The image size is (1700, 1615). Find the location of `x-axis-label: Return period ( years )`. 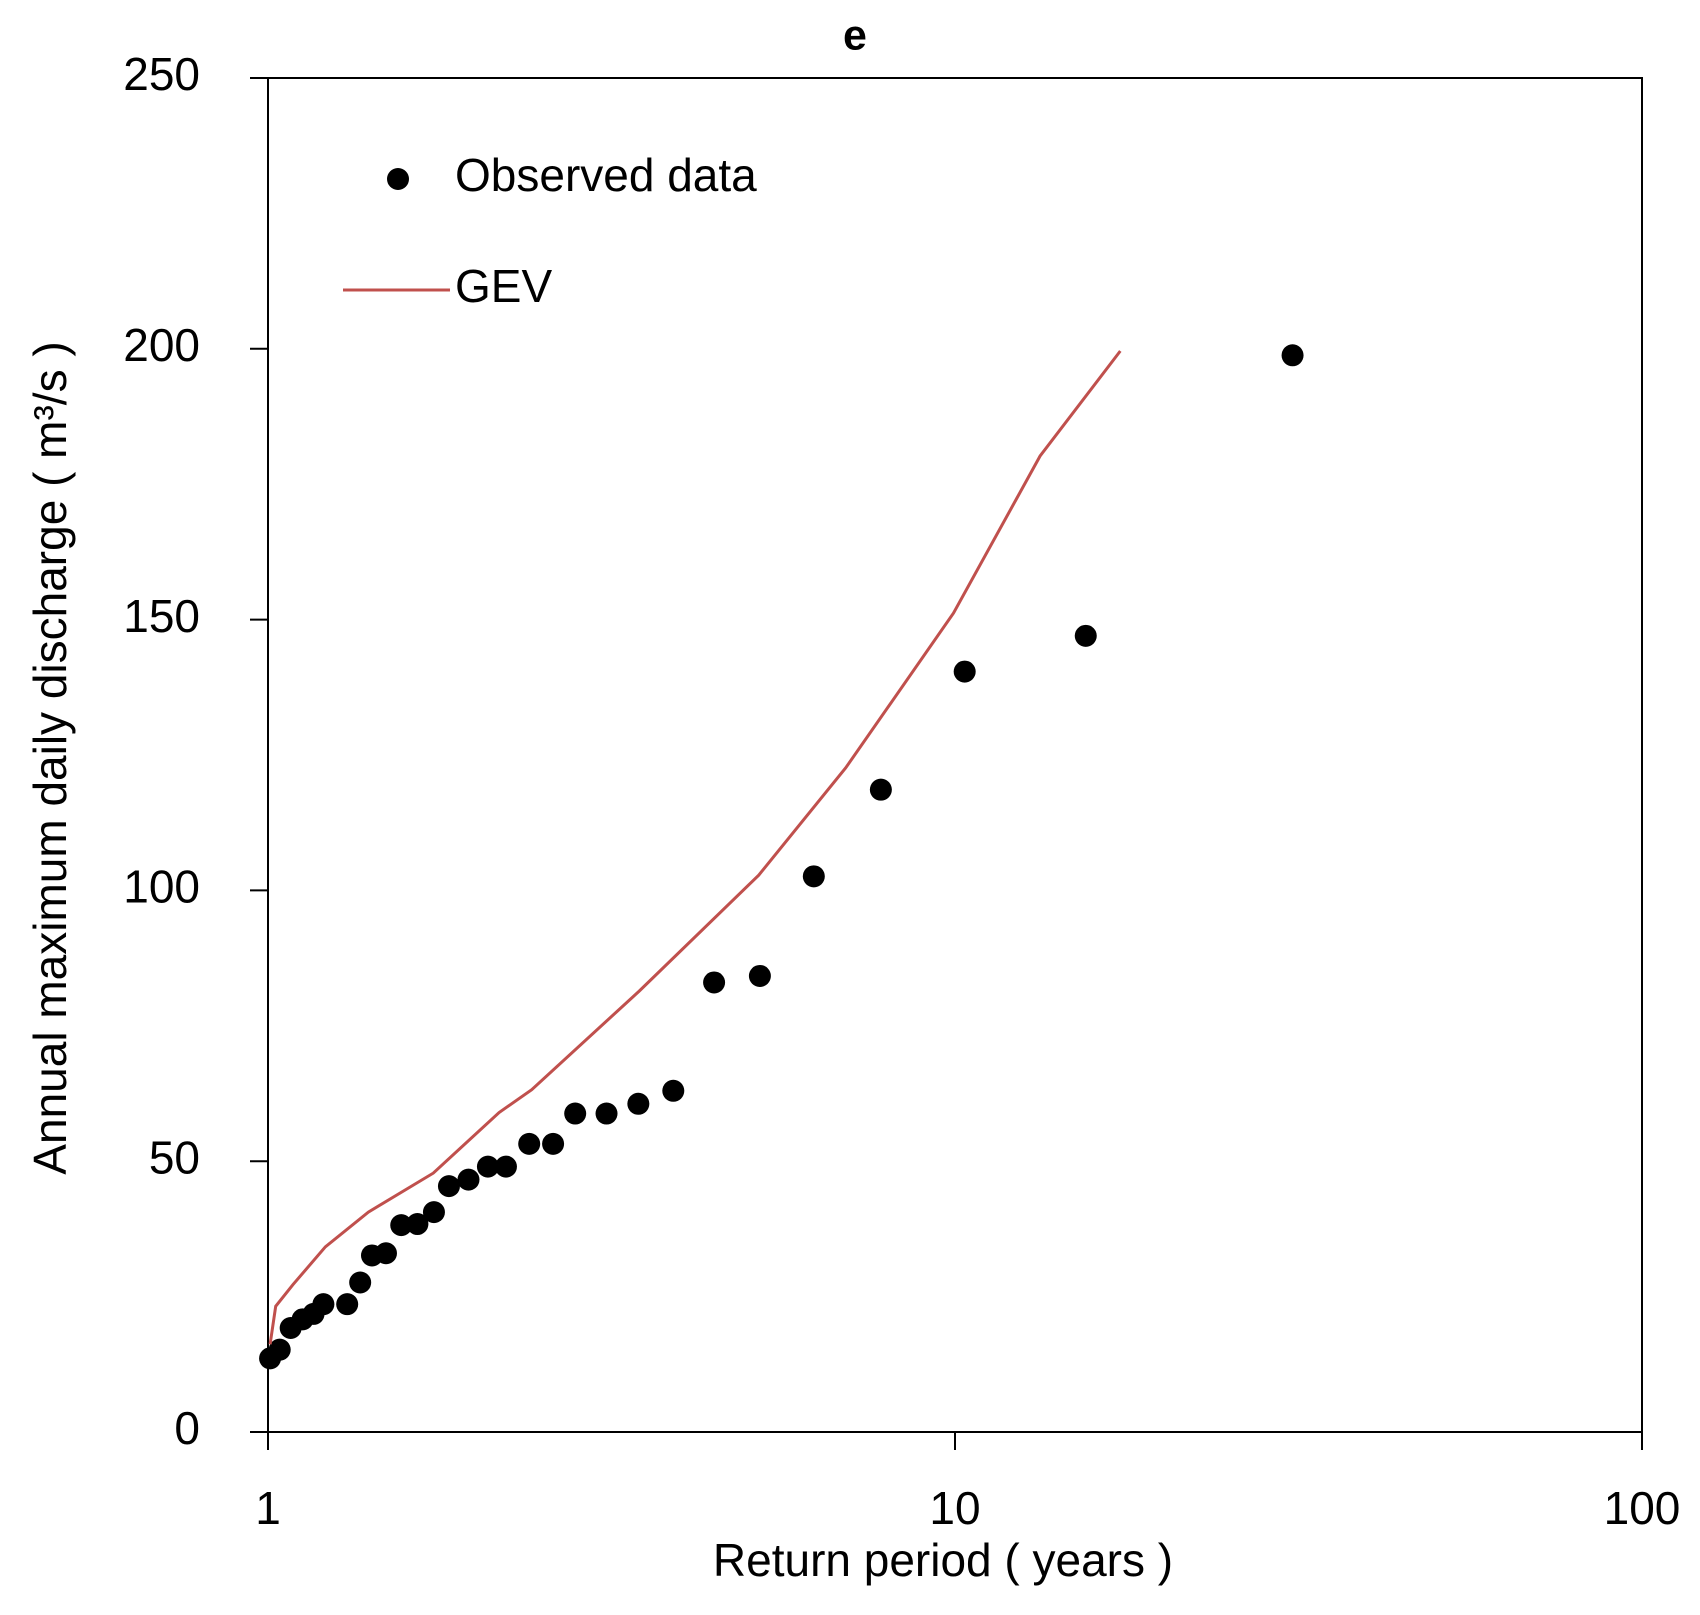

x-axis-label: Return period ( years ) is located at coordinates (943, 1560).